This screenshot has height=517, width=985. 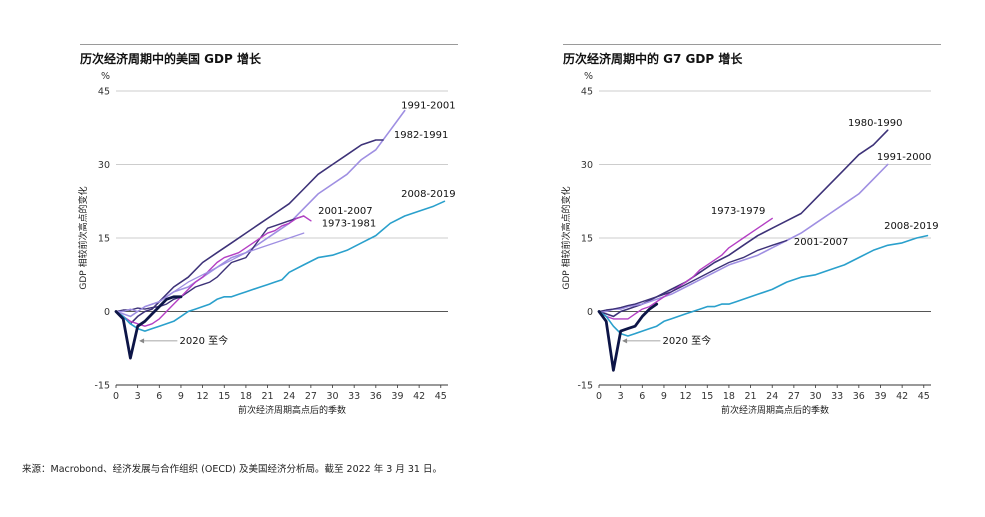 I want to click on left-chart-title: 历次经济周期中的美国 GDP 增长, so click(x=170, y=59).